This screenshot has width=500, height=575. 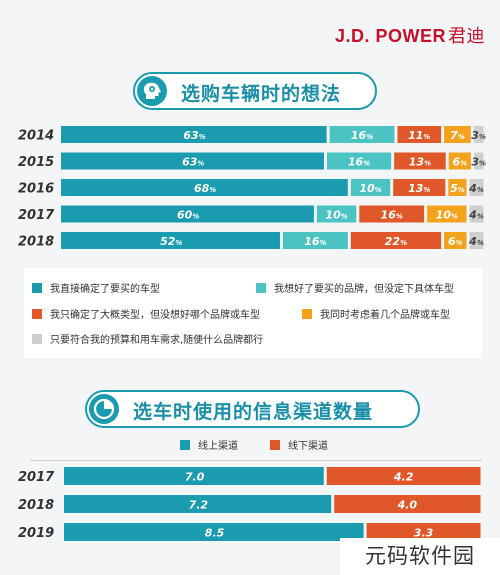 What do you see at coordinates (104, 408) in the screenshot?
I see `pie-chart-icon` at bounding box center [104, 408].